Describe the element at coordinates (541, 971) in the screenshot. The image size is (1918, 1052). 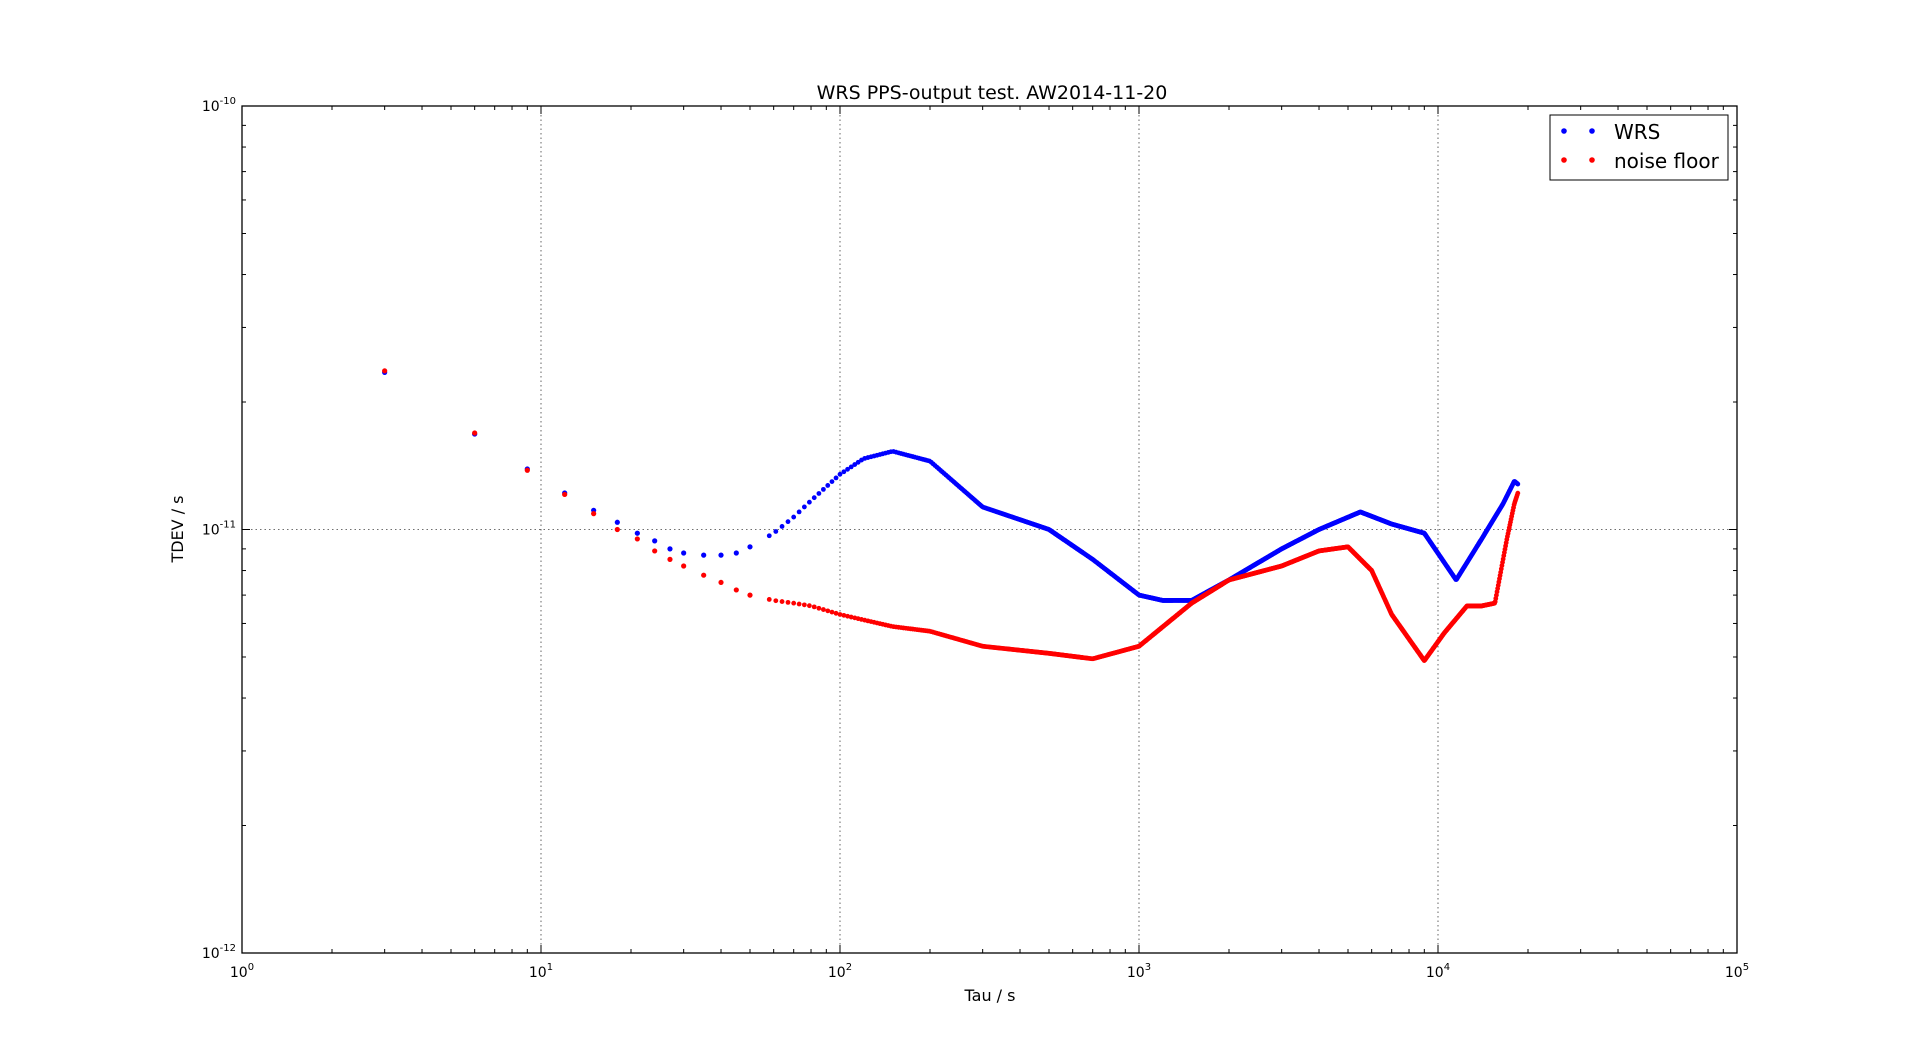
I see `x-tick-label: 10¹` at that location.